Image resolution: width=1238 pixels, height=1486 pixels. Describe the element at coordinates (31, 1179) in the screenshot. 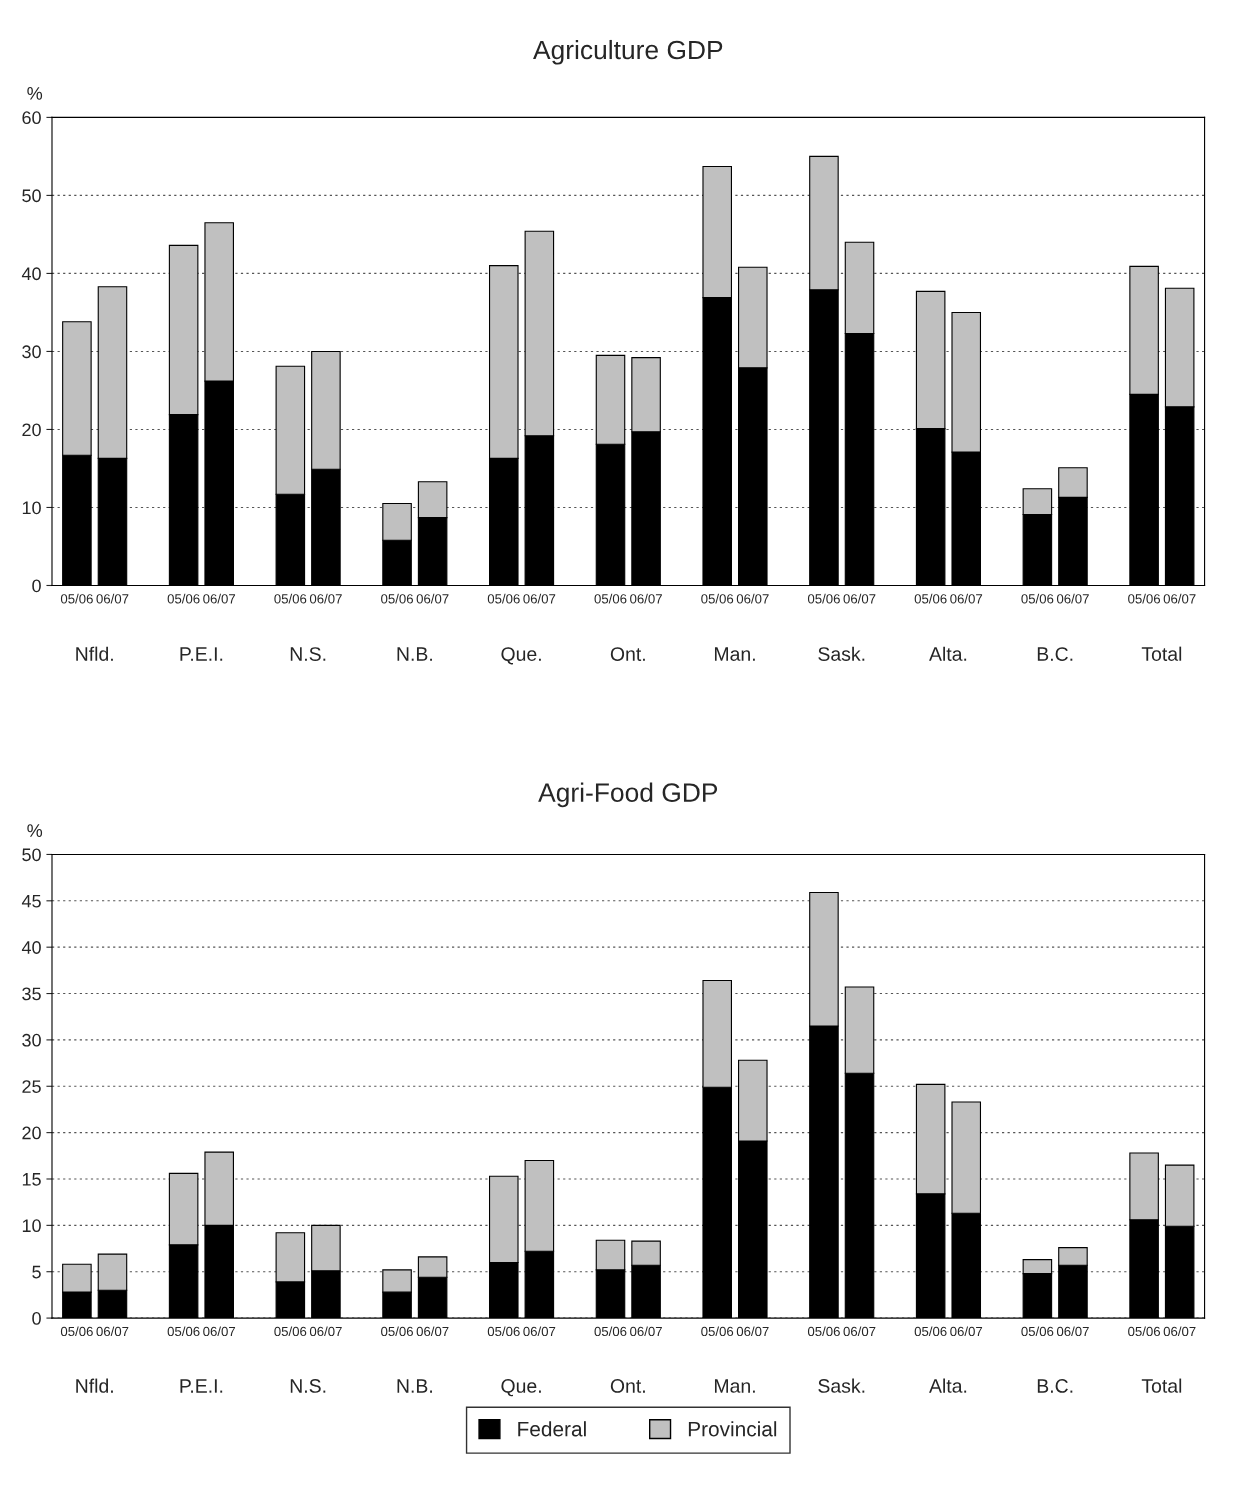

I see `y-tick-label: 15` at that location.